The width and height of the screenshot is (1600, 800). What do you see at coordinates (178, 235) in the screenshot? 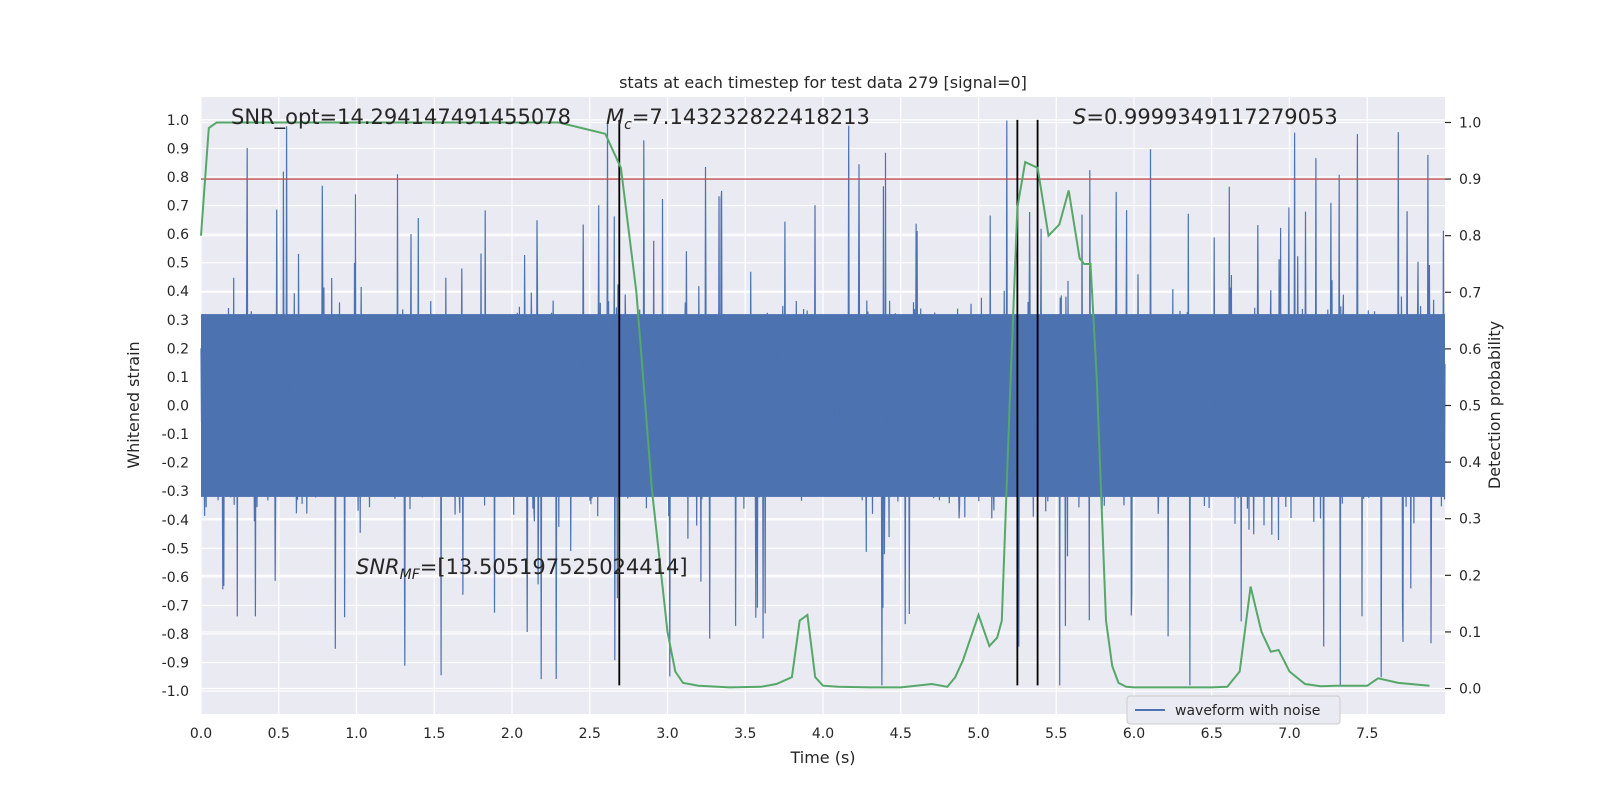
I see `y-tick-label: 0.6` at bounding box center [178, 235].